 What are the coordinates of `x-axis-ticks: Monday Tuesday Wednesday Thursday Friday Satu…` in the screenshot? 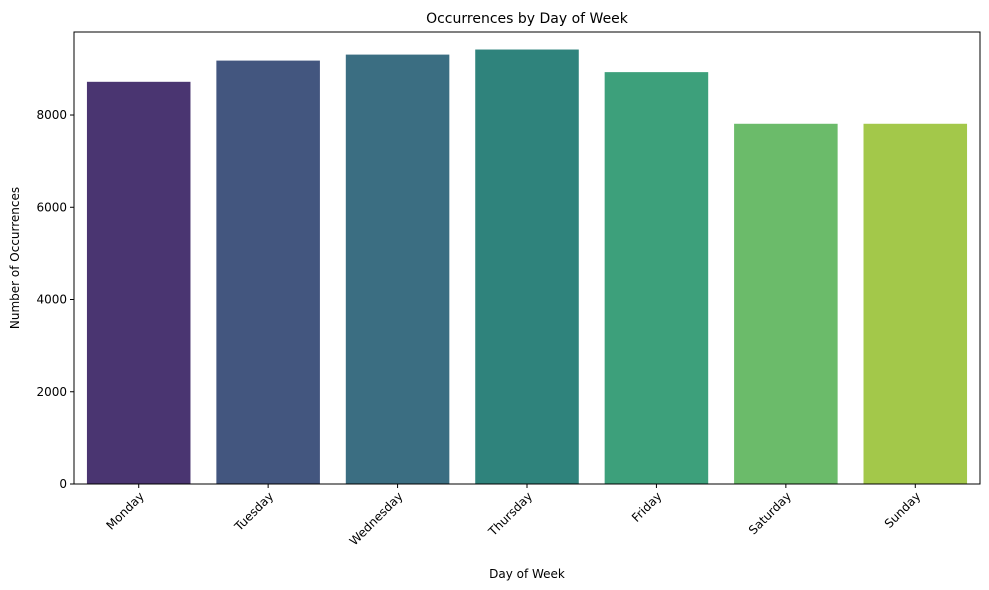 It's located at (513, 516).